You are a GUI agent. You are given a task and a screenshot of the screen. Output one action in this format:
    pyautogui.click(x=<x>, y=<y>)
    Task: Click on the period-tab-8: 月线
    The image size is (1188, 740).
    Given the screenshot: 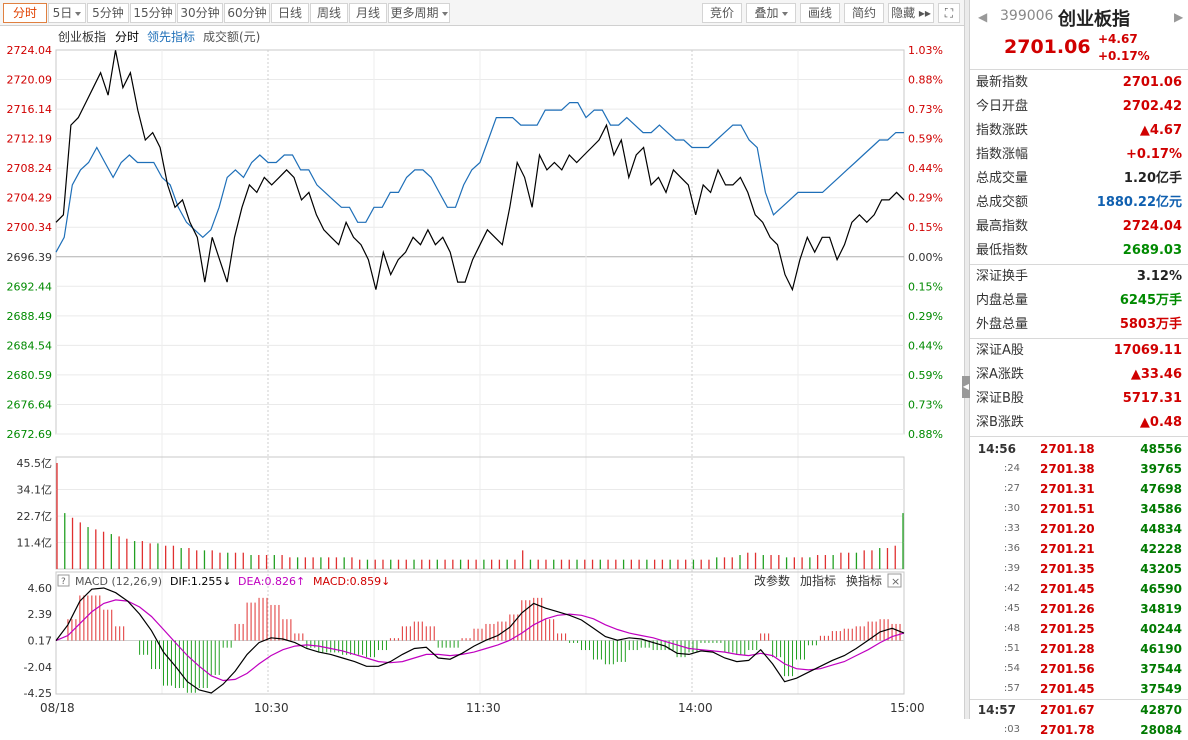 What is the action you would take?
    pyautogui.click(x=368, y=13)
    